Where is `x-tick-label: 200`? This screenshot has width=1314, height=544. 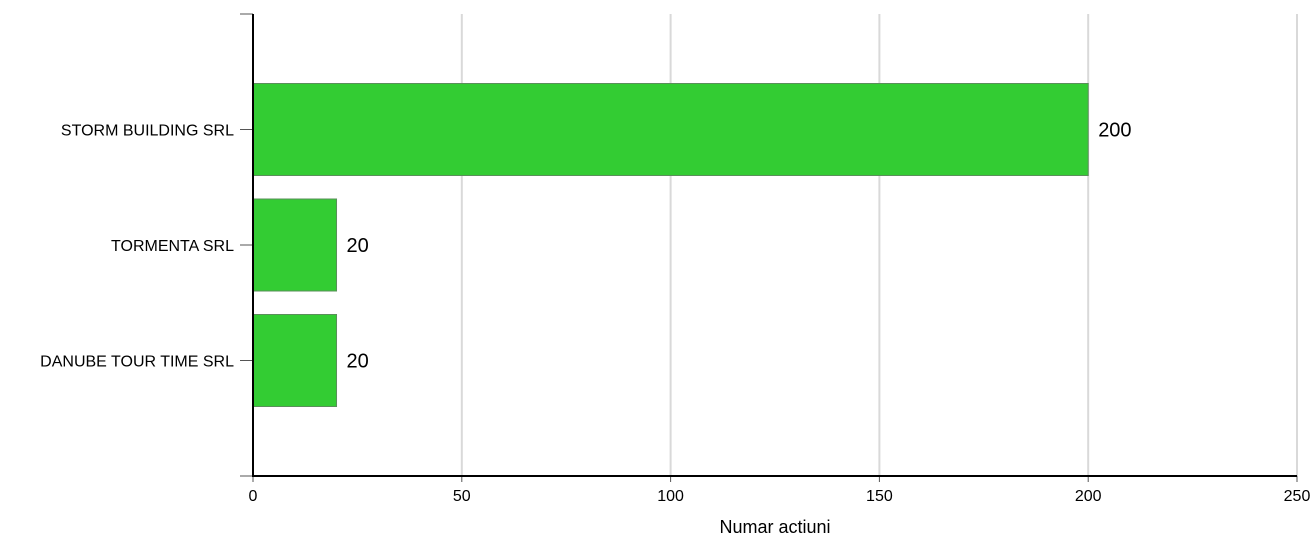 x-tick-label: 200 is located at coordinates (1088, 496).